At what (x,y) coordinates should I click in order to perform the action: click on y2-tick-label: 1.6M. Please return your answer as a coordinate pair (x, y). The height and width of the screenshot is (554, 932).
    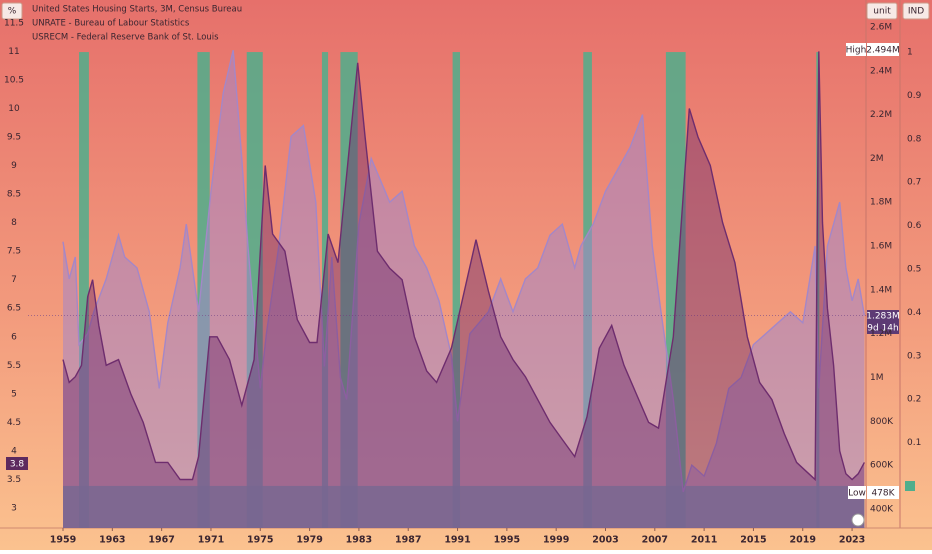
    Looking at the image, I should click on (881, 247).